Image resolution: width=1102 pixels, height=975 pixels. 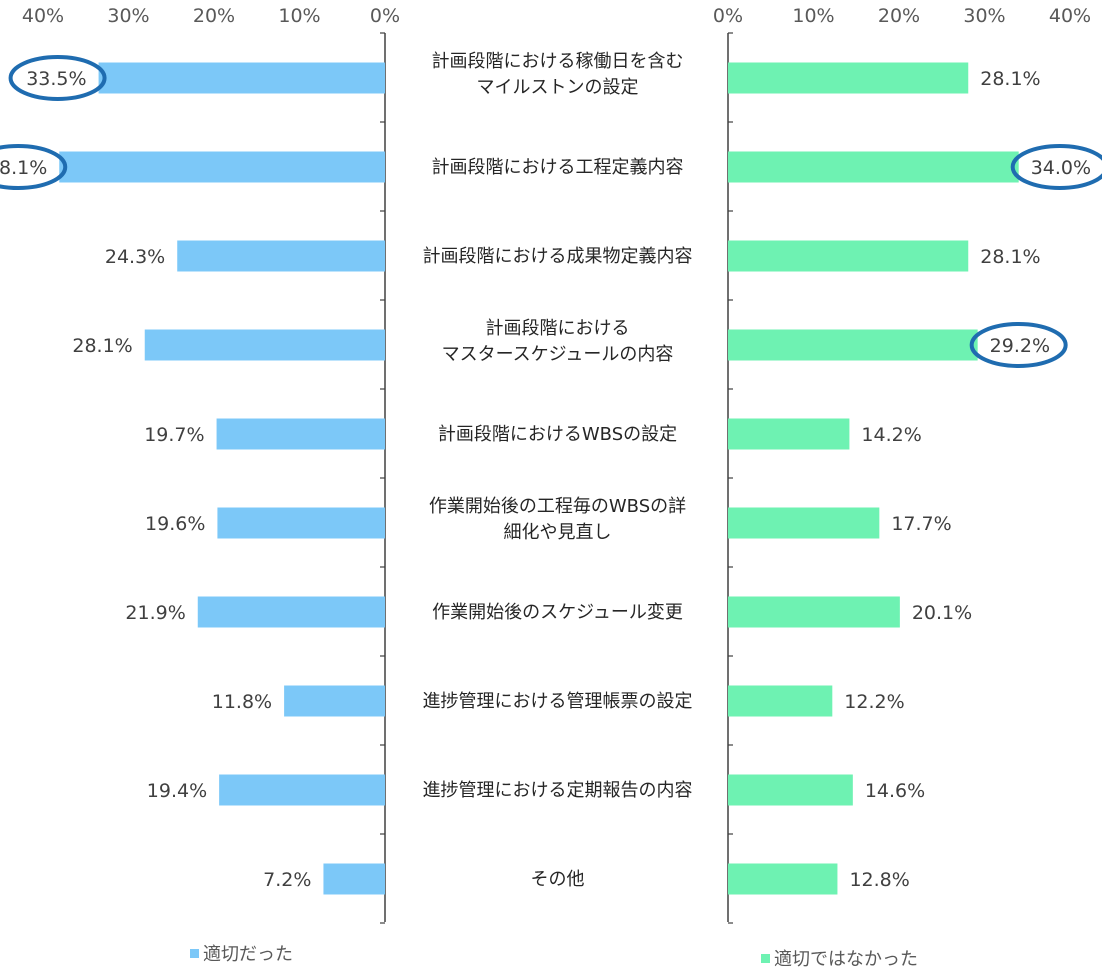 What do you see at coordinates (135, 257) in the screenshot?
I see `value-label-left: 24.3%` at bounding box center [135, 257].